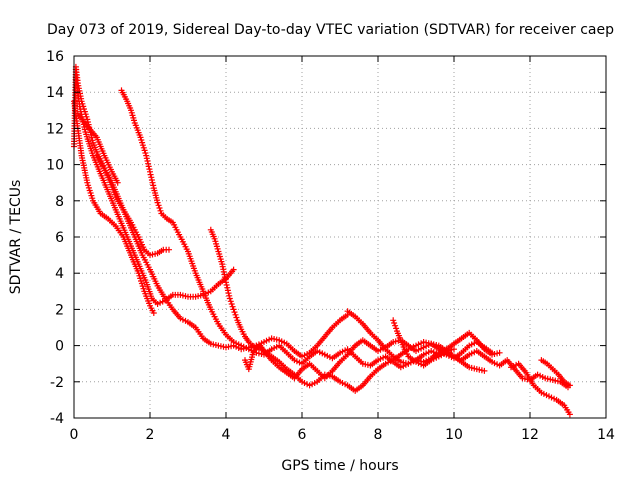  I want to click on y-tick-label: 10, so click(55, 166).